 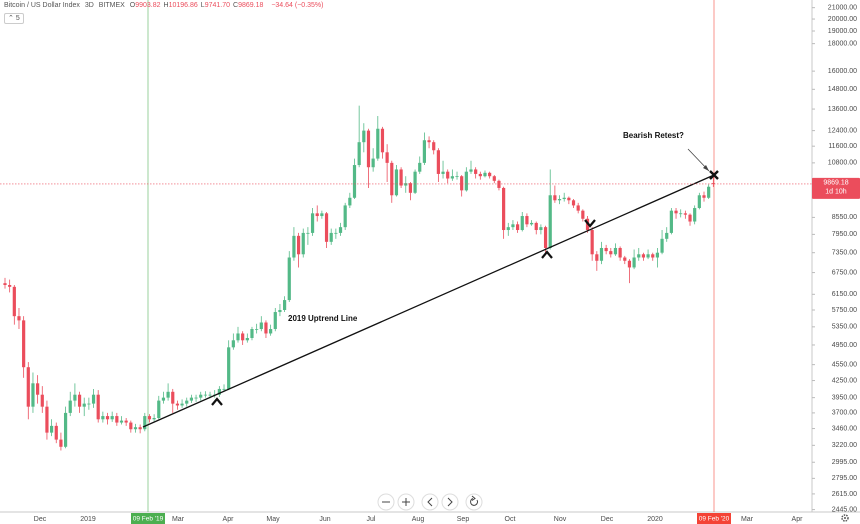 What do you see at coordinates (323, 318) in the screenshot?
I see `annotation: 2019 Uptrend Line` at bounding box center [323, 318].